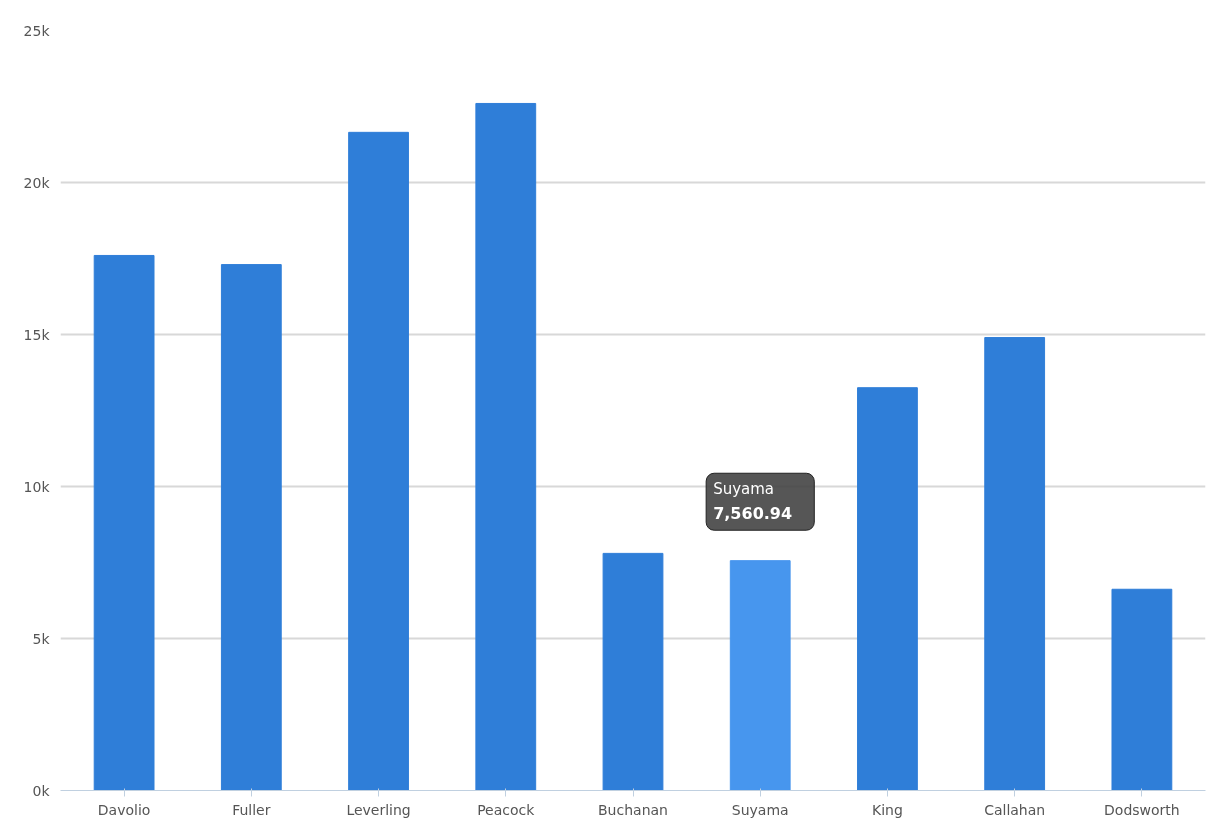  Describe the element at coordinates (753, 514) in the screenshot. I see `data-label: 7,560.94` at that location.